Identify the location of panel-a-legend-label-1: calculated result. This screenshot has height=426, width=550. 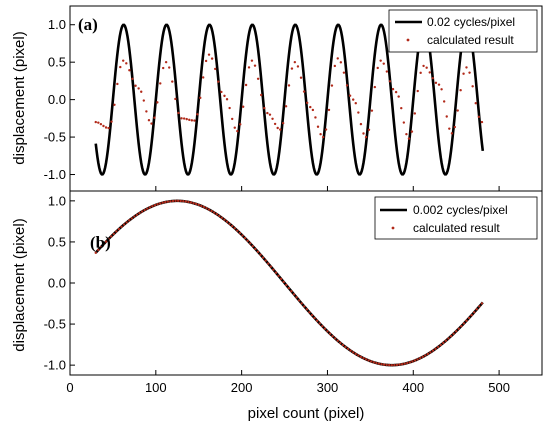
(470, 40).